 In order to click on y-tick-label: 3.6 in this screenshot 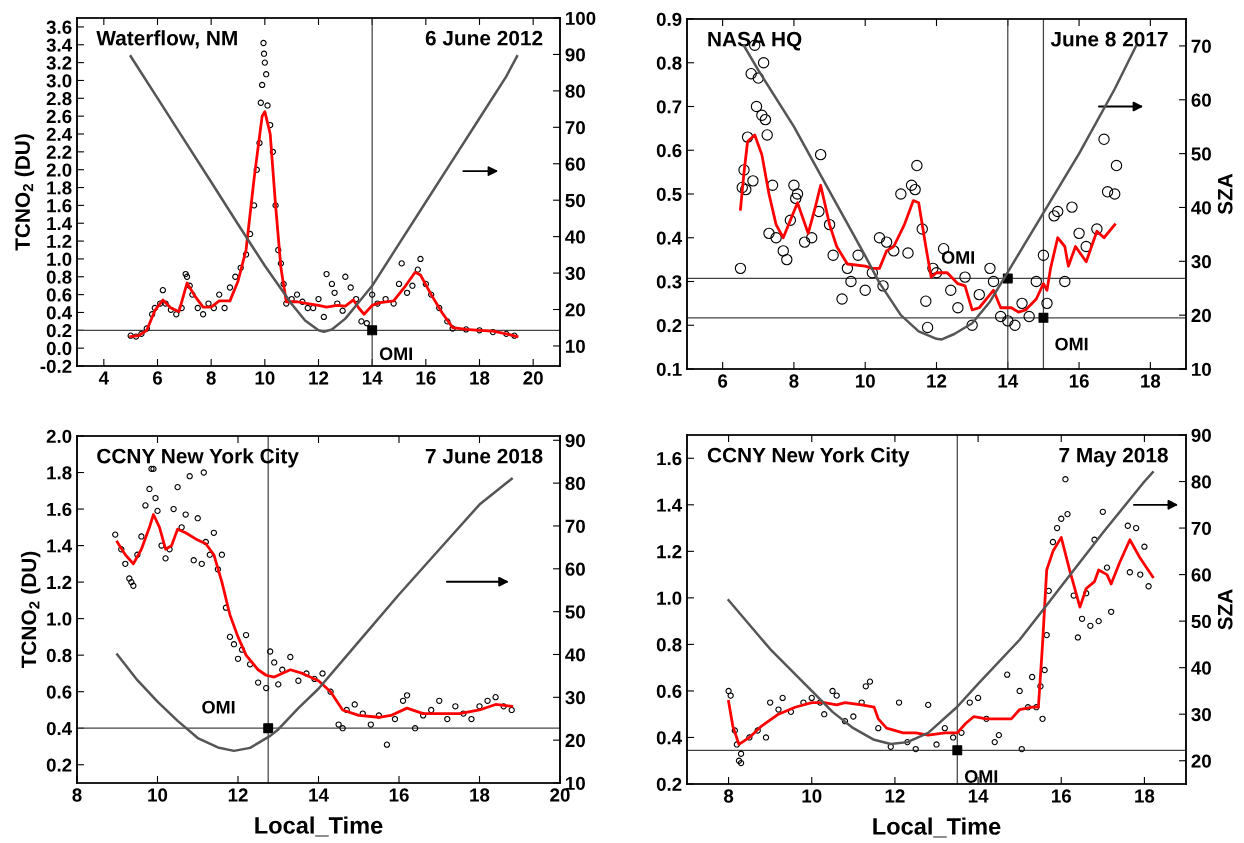, I will do `click(59, 27)`.